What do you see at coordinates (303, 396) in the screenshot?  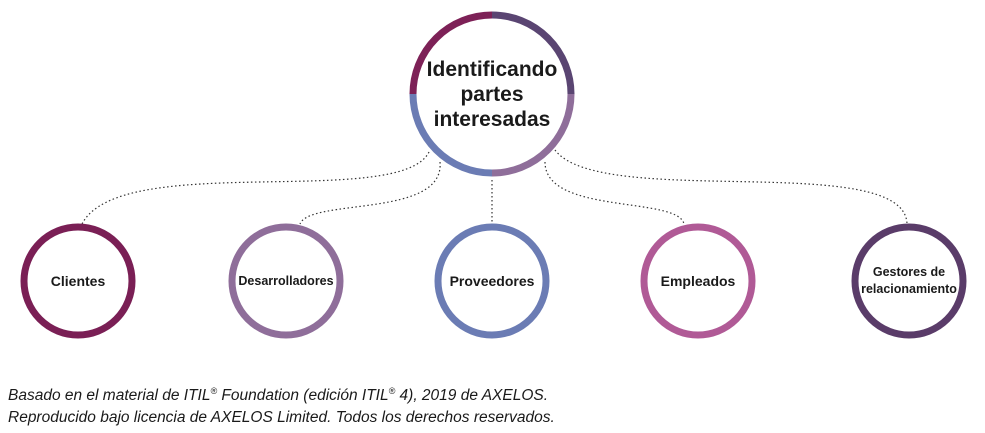 I see `footnote-text-b: Foundation (edición ITIL` at bounding box center [303, 396].